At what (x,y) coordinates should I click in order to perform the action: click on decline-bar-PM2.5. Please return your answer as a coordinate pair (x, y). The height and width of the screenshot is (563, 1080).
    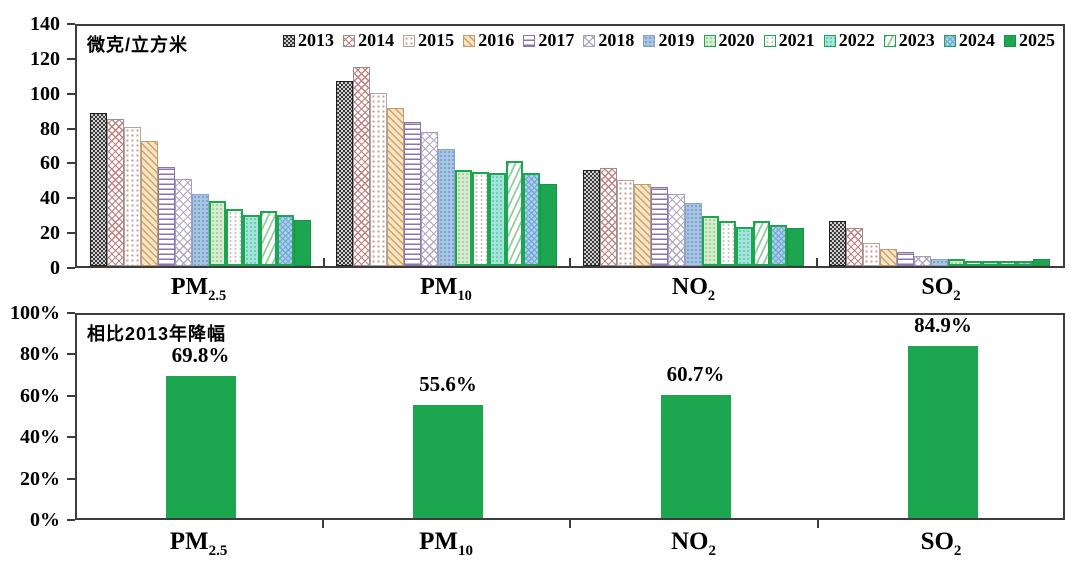
    Looking at the image, I should click on (200, 447).